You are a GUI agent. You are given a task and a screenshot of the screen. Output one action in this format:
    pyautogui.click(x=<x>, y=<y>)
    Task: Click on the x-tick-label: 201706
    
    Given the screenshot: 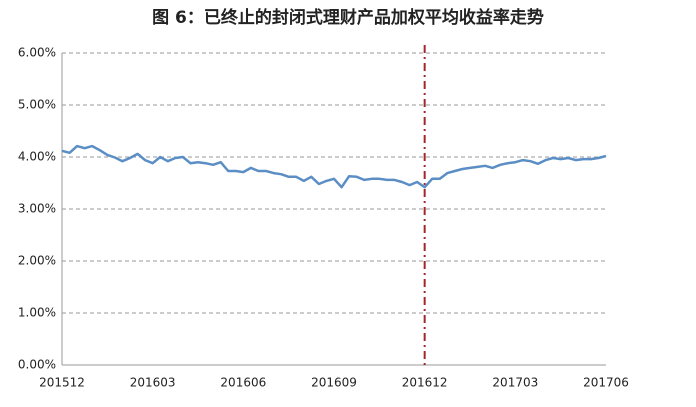 What is the action you would take?
    pyautogui.click(x=606, y=383)
    